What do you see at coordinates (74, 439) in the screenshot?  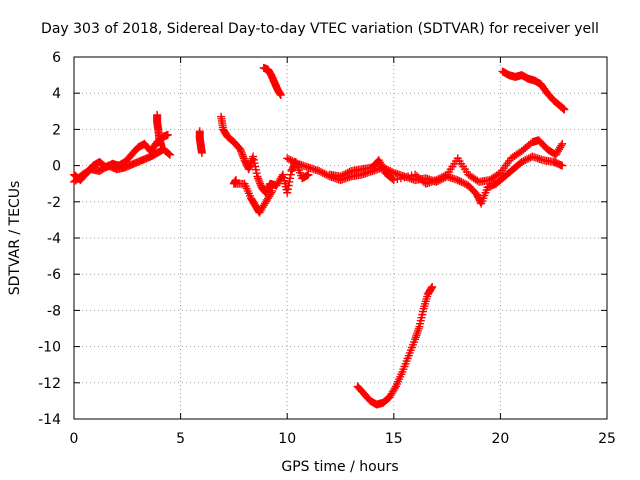 I see `x-tick-label: 0` at bounding box center [74, 439].